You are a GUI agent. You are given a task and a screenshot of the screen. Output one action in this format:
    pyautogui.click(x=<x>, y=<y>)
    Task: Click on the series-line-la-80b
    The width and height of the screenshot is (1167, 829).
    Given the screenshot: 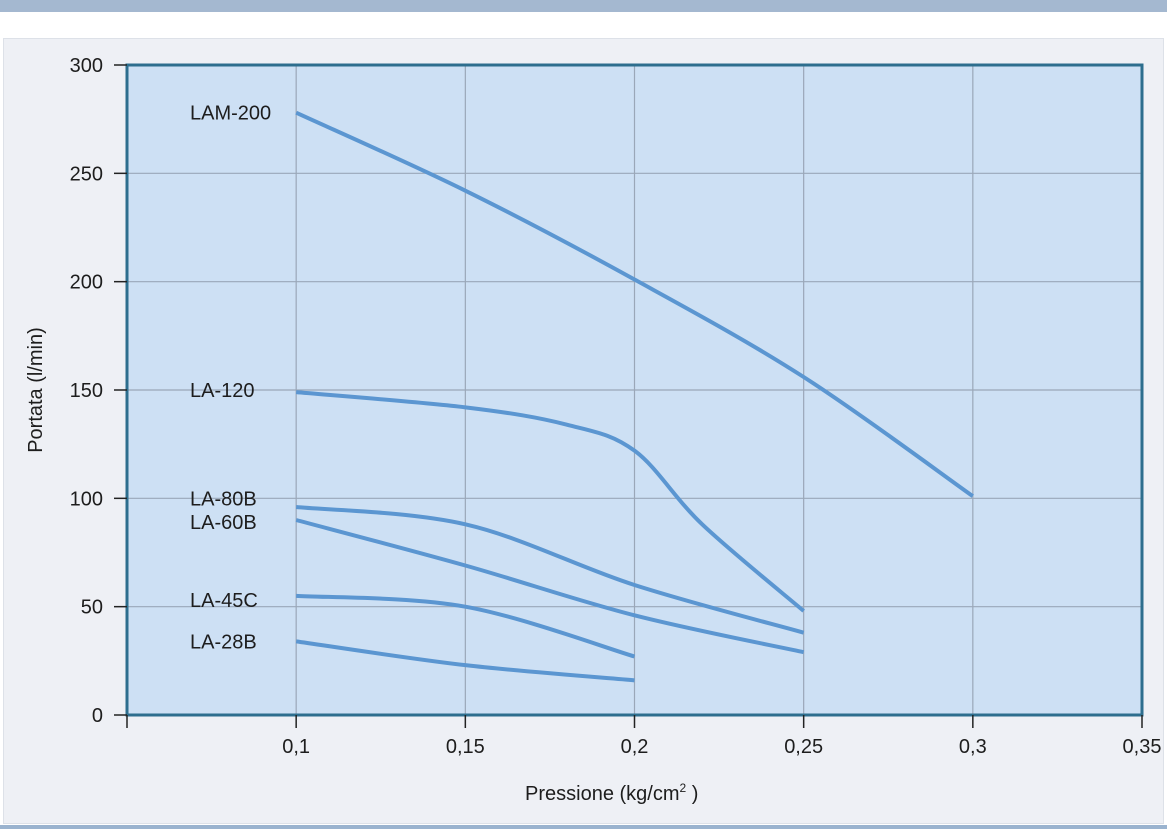 What is the action you would take?
    pyautogui.click(x=550, y=570)
    